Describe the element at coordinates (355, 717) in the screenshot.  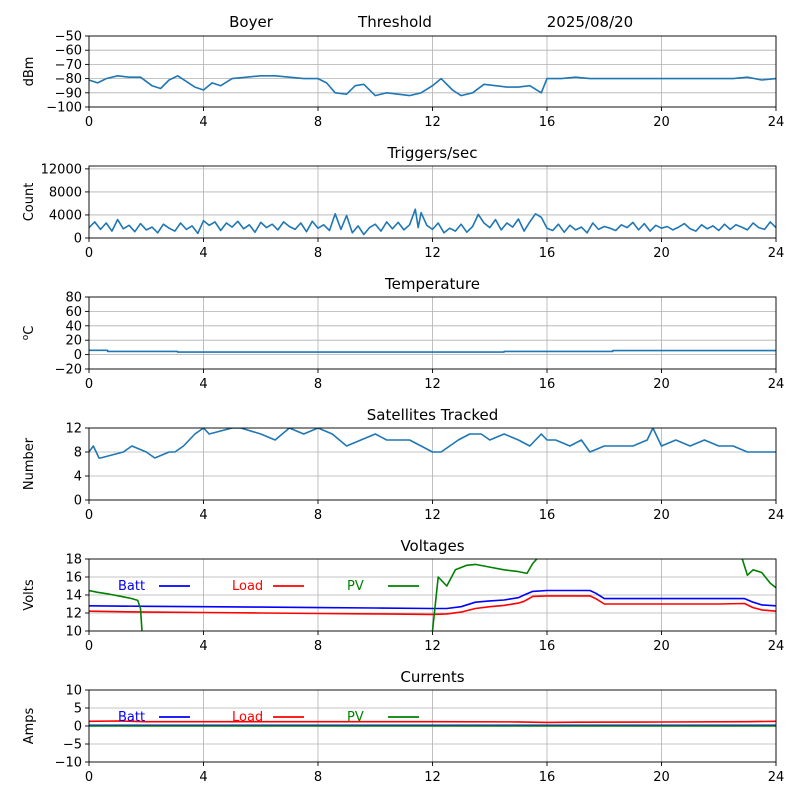
I see `legend-label-pv: PV` at that location.